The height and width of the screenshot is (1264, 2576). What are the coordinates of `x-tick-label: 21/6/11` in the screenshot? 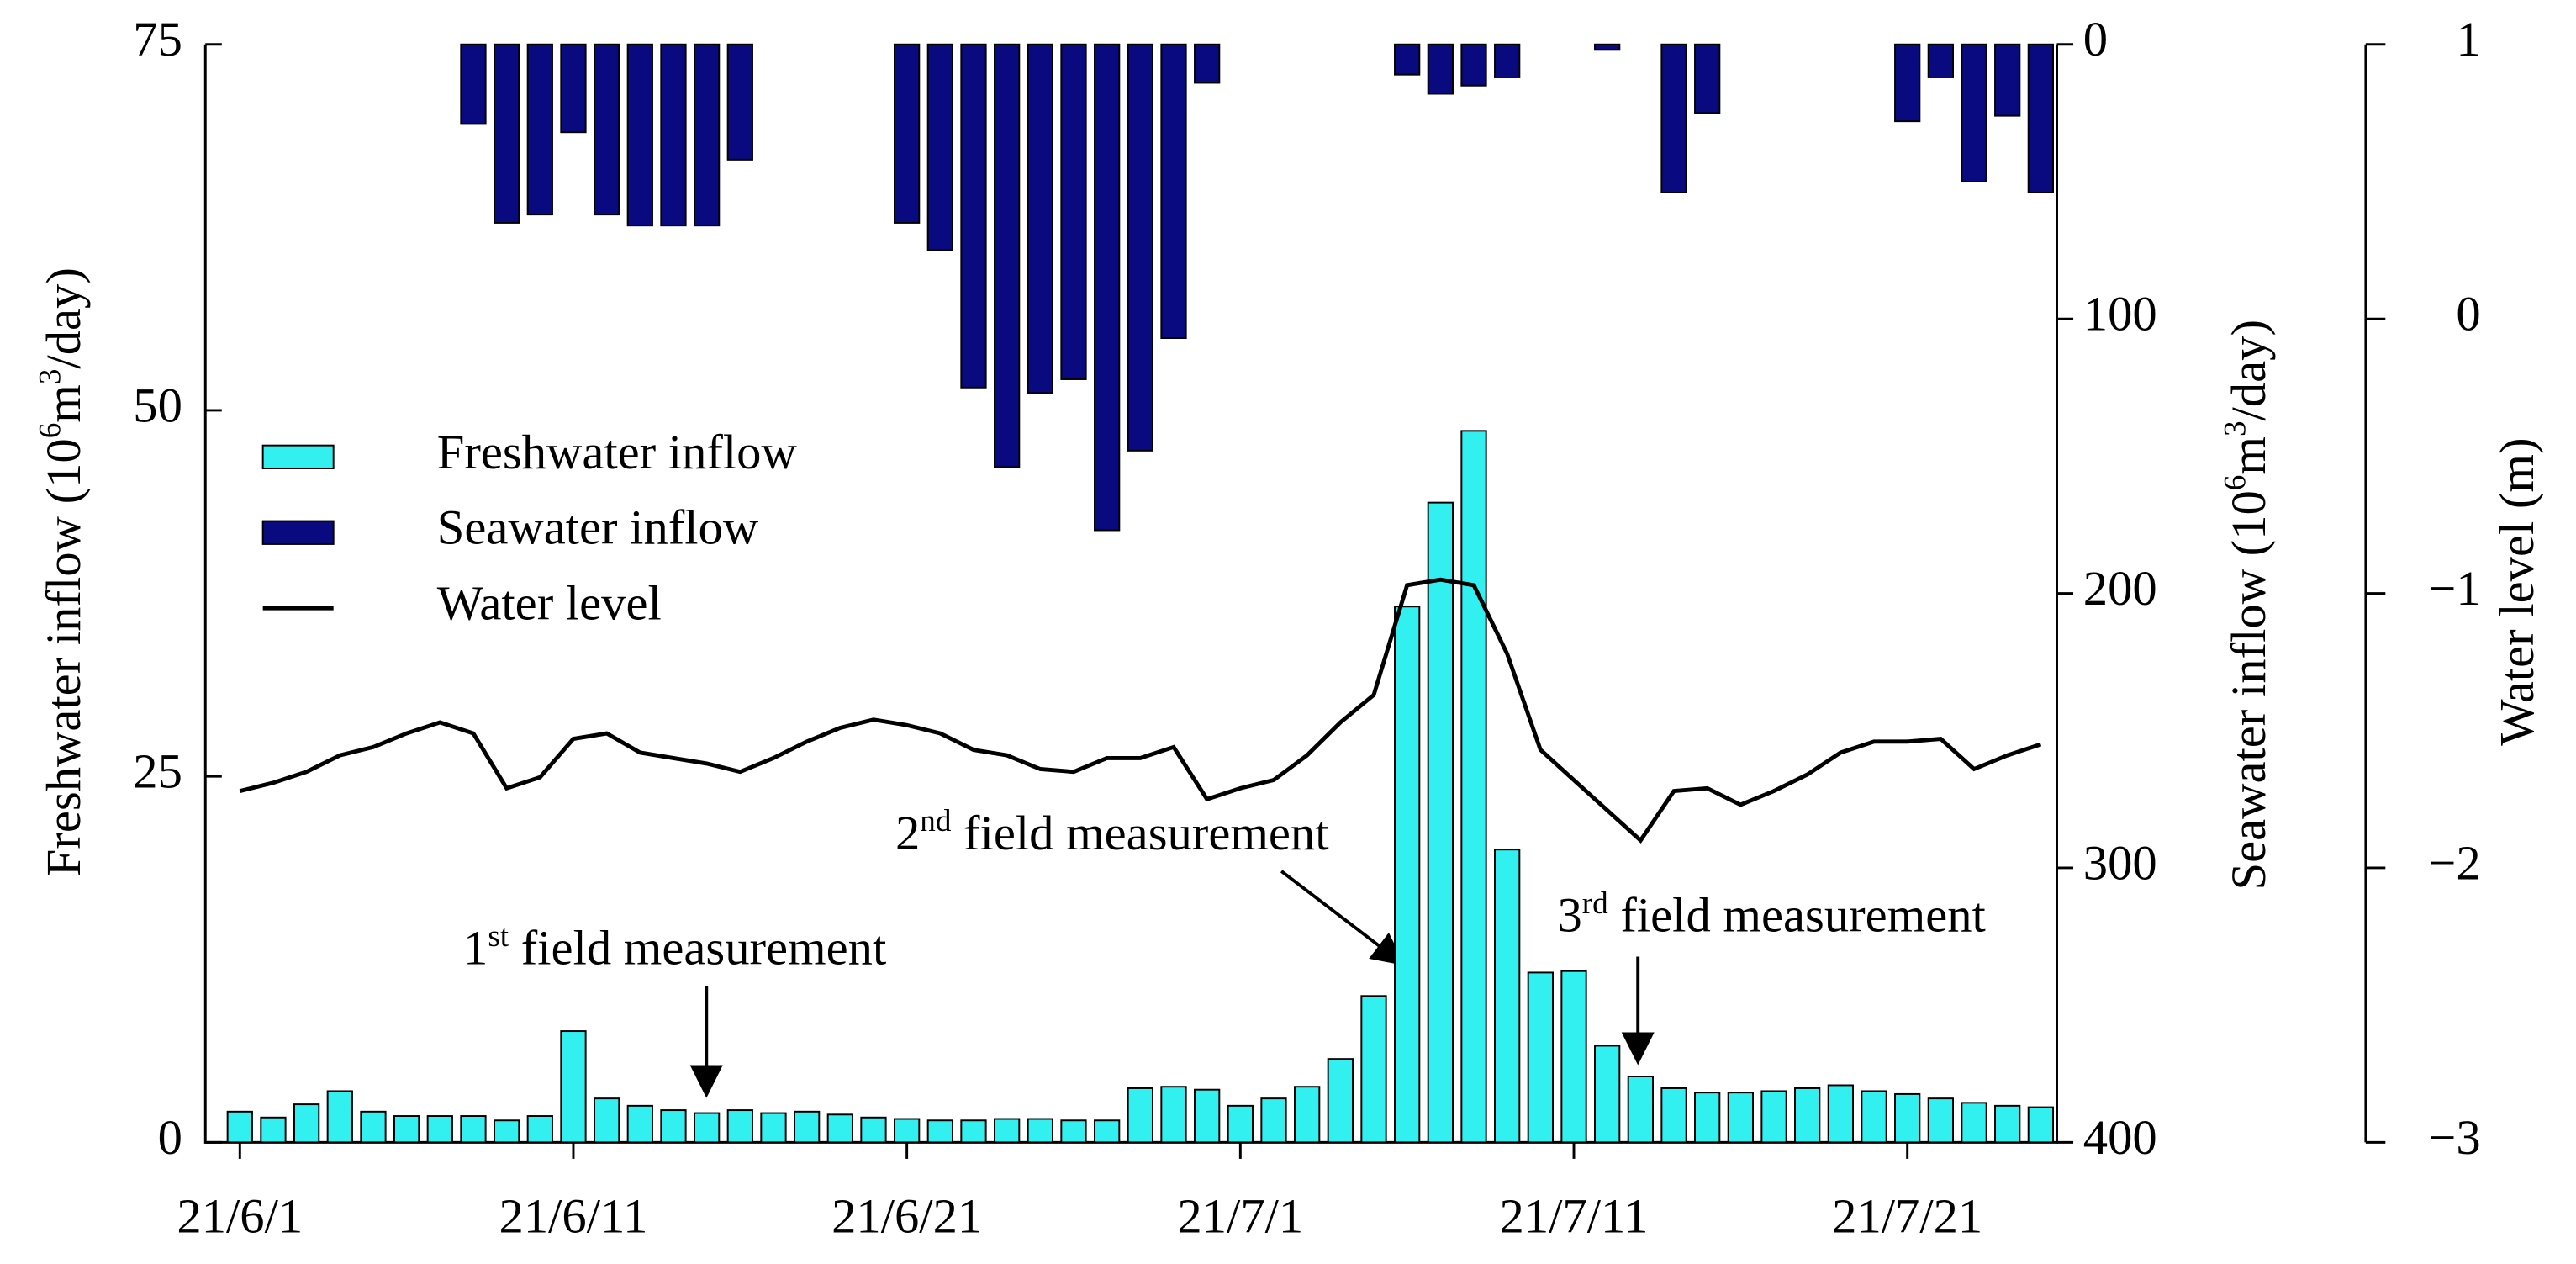 It's located at (573, 1216).